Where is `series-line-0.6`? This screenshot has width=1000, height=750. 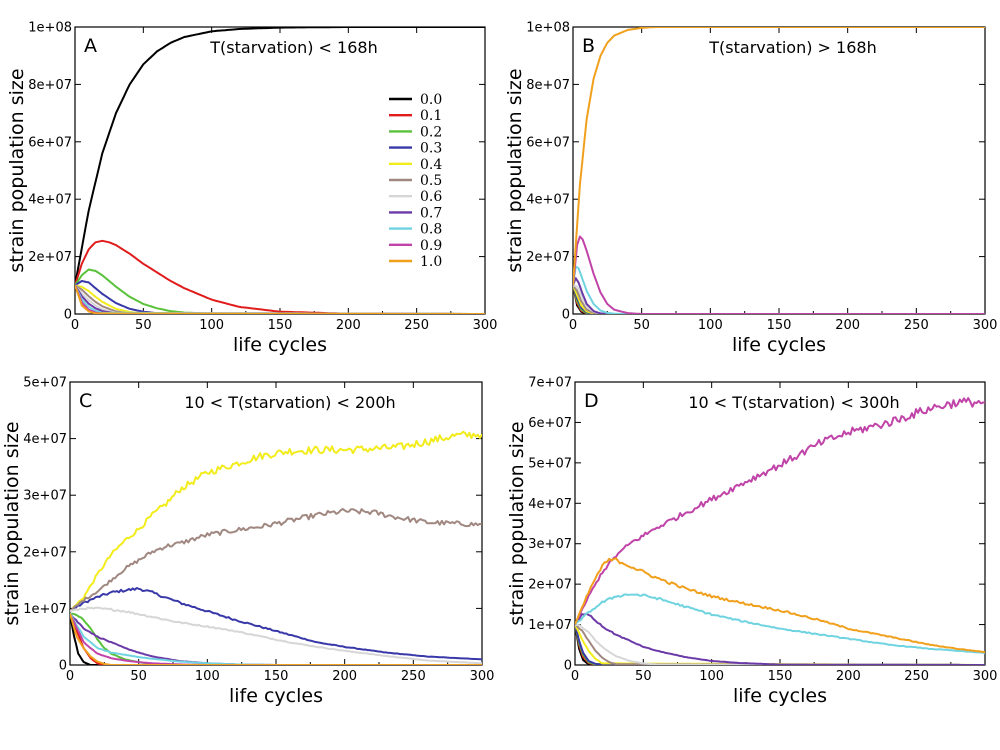
series-line-0.6 is located at coordinates (276, 635).